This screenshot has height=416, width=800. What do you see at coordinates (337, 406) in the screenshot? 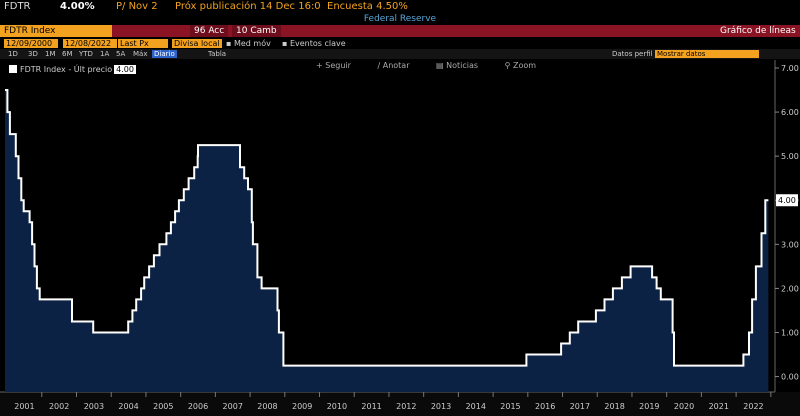
I see `x-tick-label: 2010` at bounding box center [337, 406].